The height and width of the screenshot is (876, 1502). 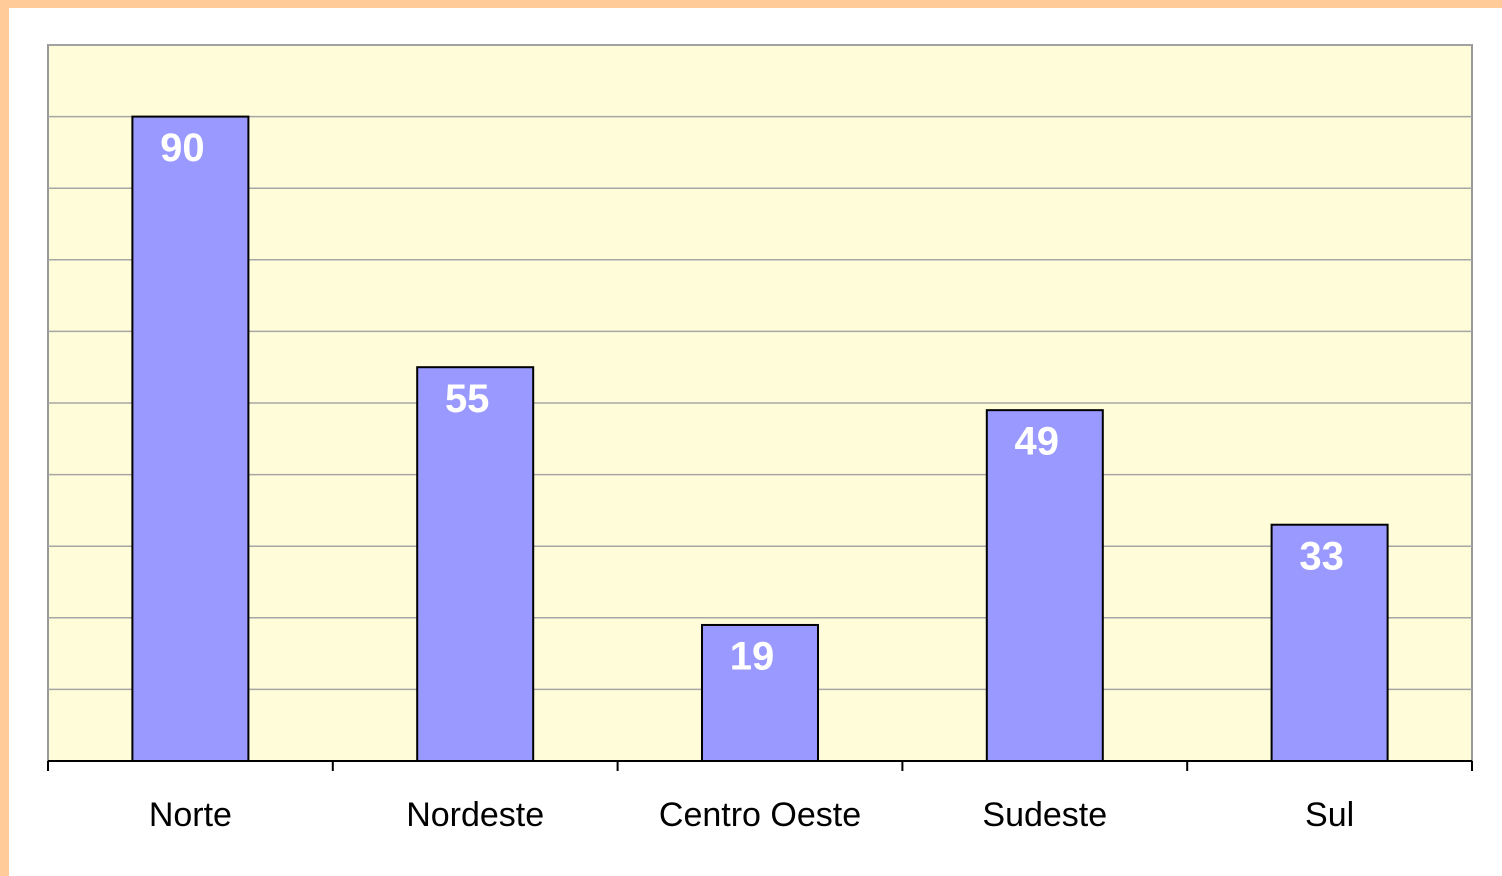 I want to click on value-label: 49, so click(x=1037, y=442).